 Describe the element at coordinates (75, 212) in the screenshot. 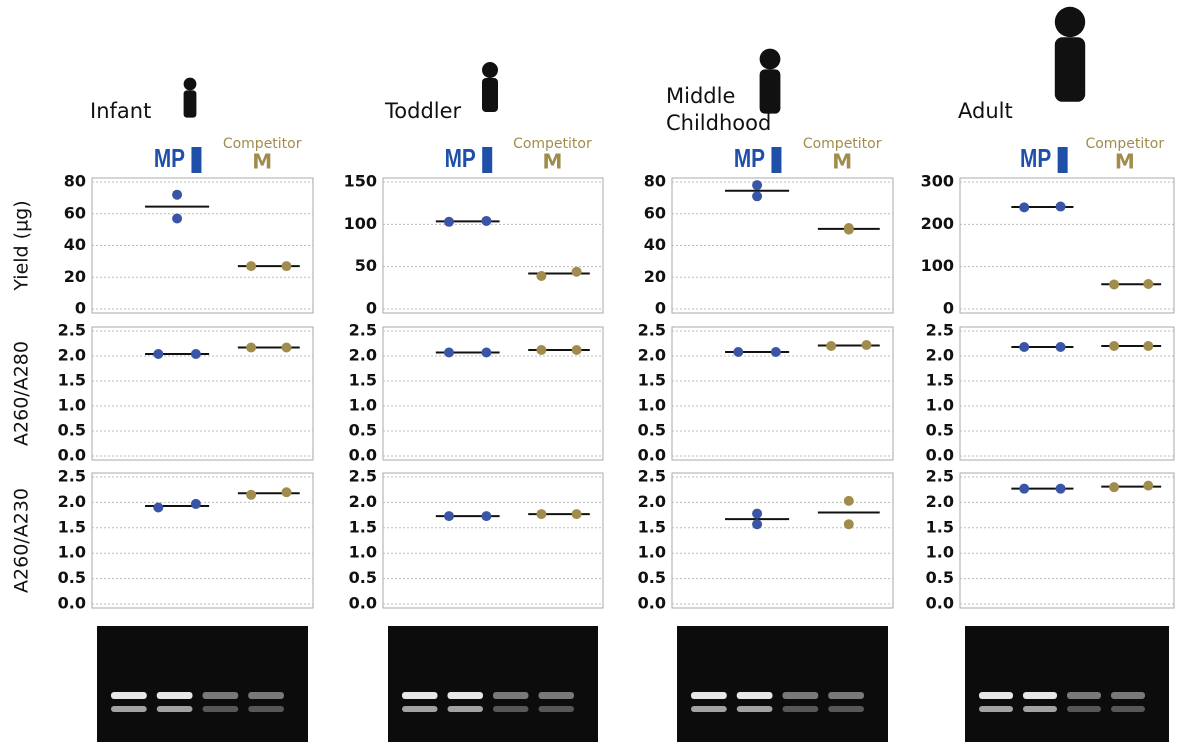

I see `y-tick-label: 60` at that location.